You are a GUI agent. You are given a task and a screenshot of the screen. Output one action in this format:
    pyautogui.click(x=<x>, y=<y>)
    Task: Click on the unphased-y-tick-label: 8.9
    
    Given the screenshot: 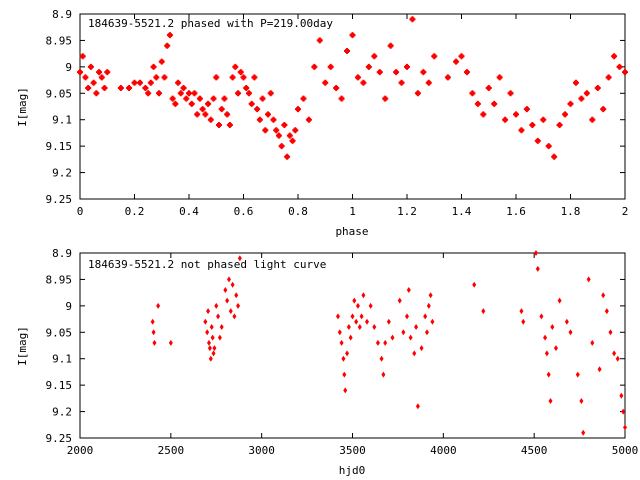 What is the action you would take?
    pyautogui.click(x=62, y=253)
    